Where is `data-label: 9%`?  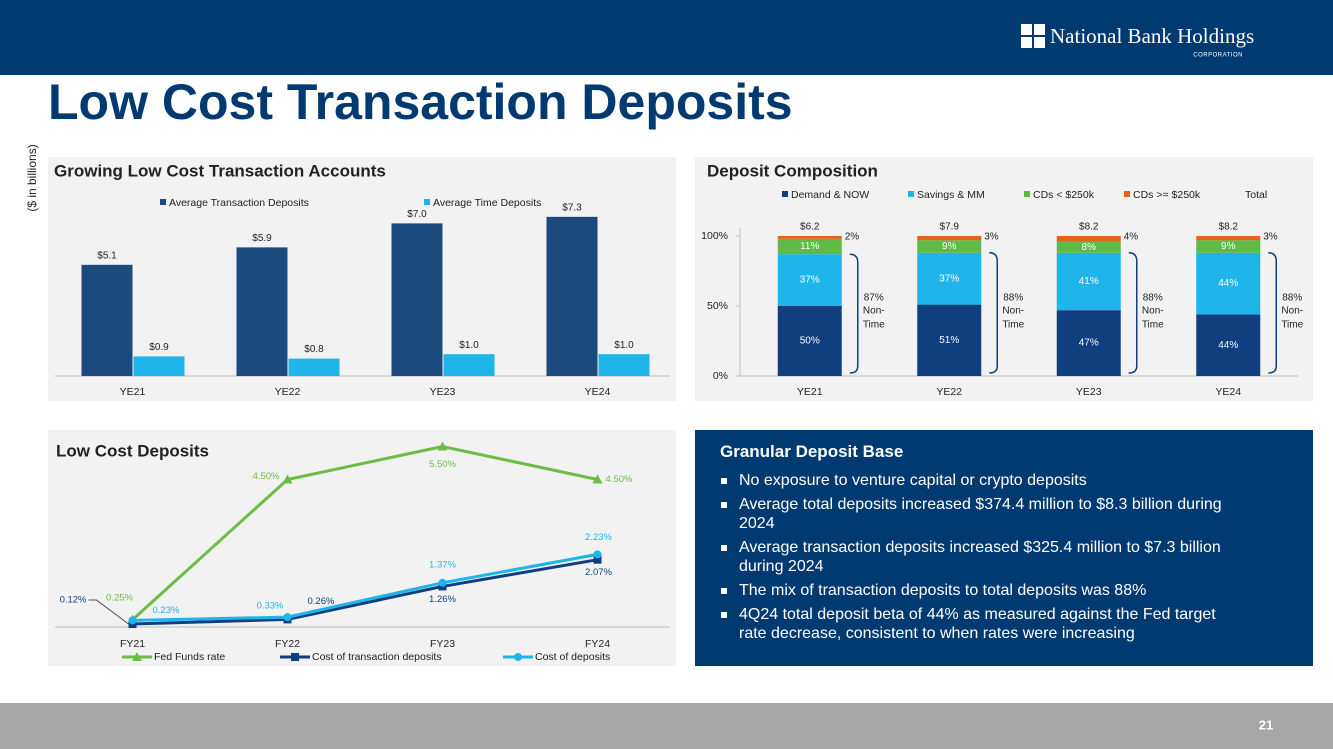 data-label: 9% is located at coordinates (949, 246).